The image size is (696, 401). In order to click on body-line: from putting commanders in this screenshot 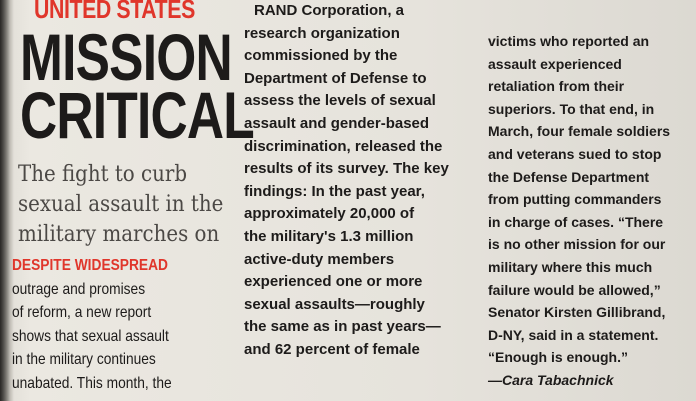, I will do `click(575, 199)`.